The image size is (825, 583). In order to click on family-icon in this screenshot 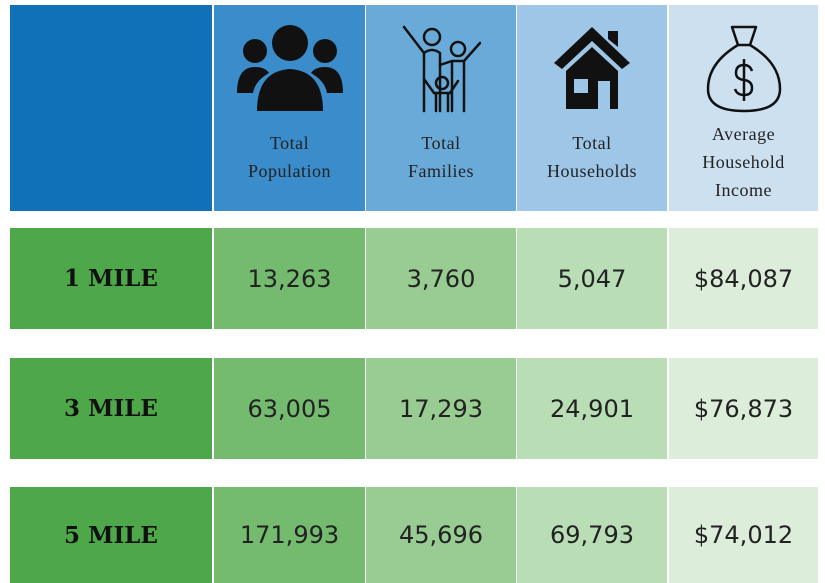, I will do `click(442, 69)`.